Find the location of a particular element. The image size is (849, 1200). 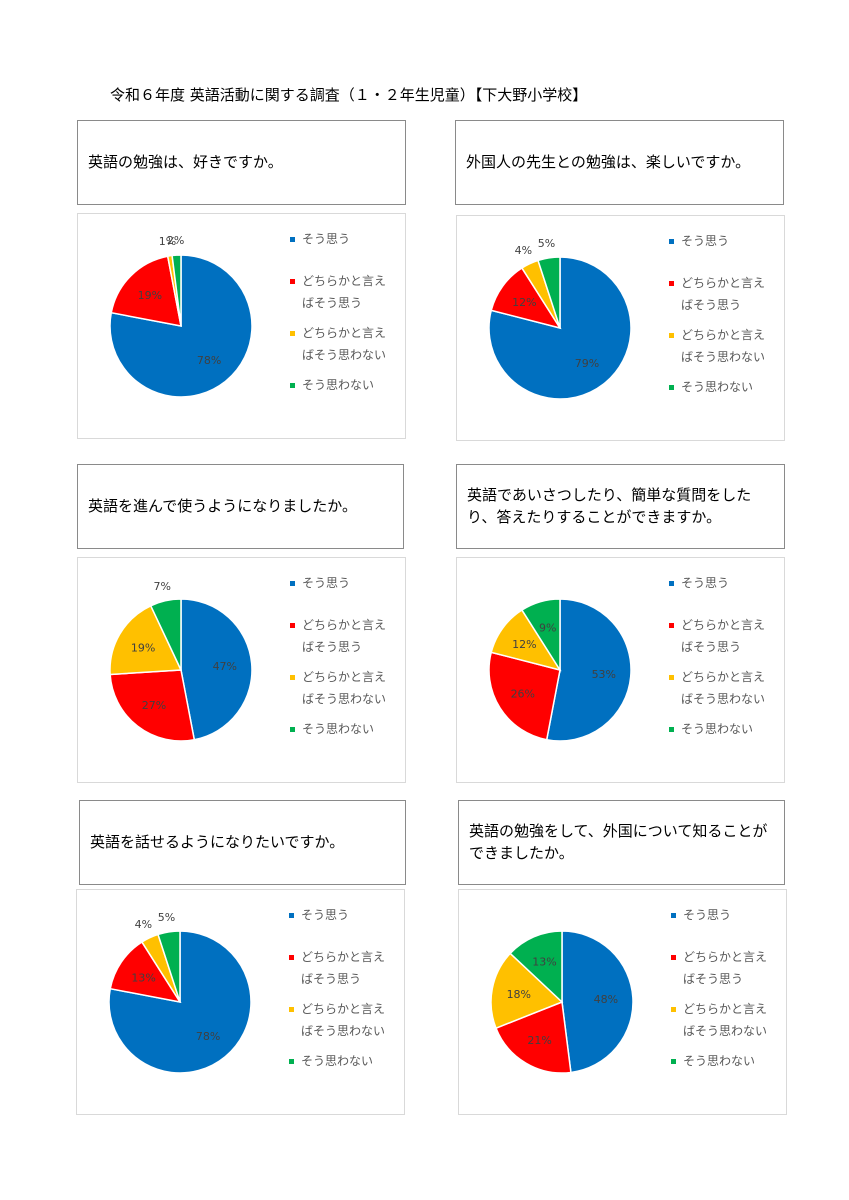

data-label: 79% is located at coordinates (587, 363).